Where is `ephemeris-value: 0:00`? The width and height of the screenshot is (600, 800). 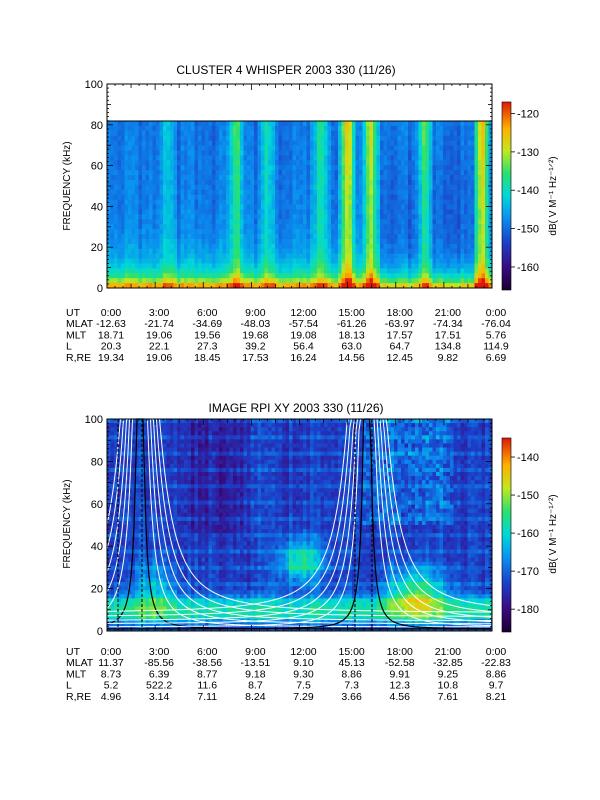
ephemeris-value: 0:00 is located at coordinates (496, 313).